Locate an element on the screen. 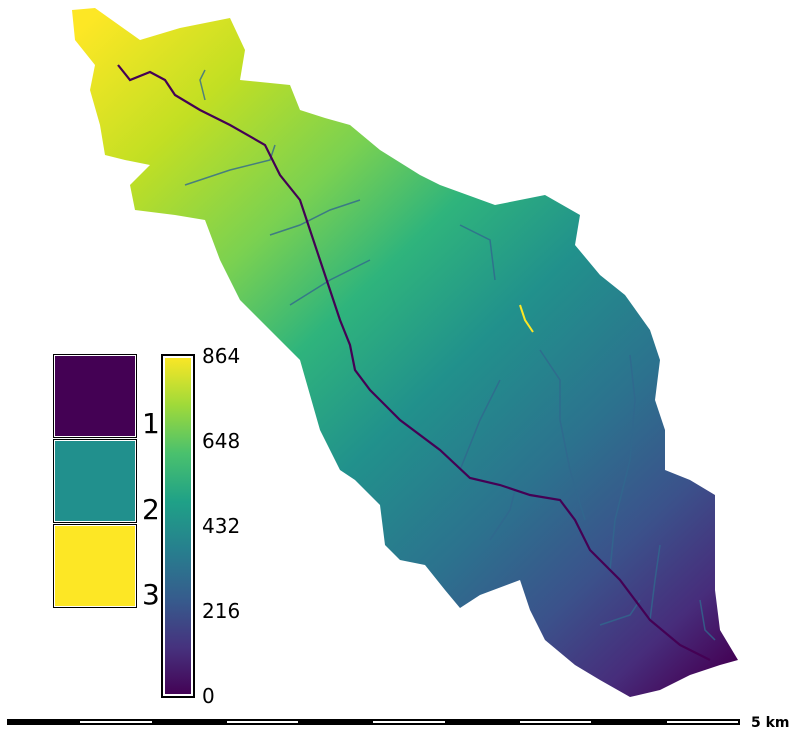 The height and width of the screenshot is (734, 802). category-label-1: 1 is located at coordinates (151, 423).